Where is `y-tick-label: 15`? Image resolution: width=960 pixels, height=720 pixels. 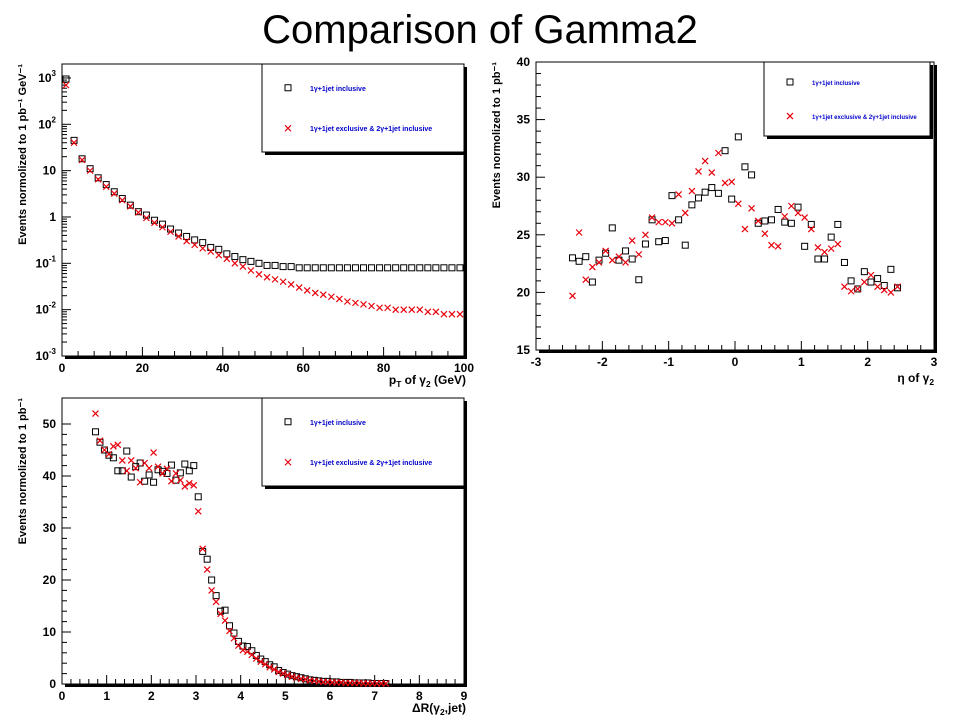 y-tick-label: 15 is located at coordinates (524, 350).